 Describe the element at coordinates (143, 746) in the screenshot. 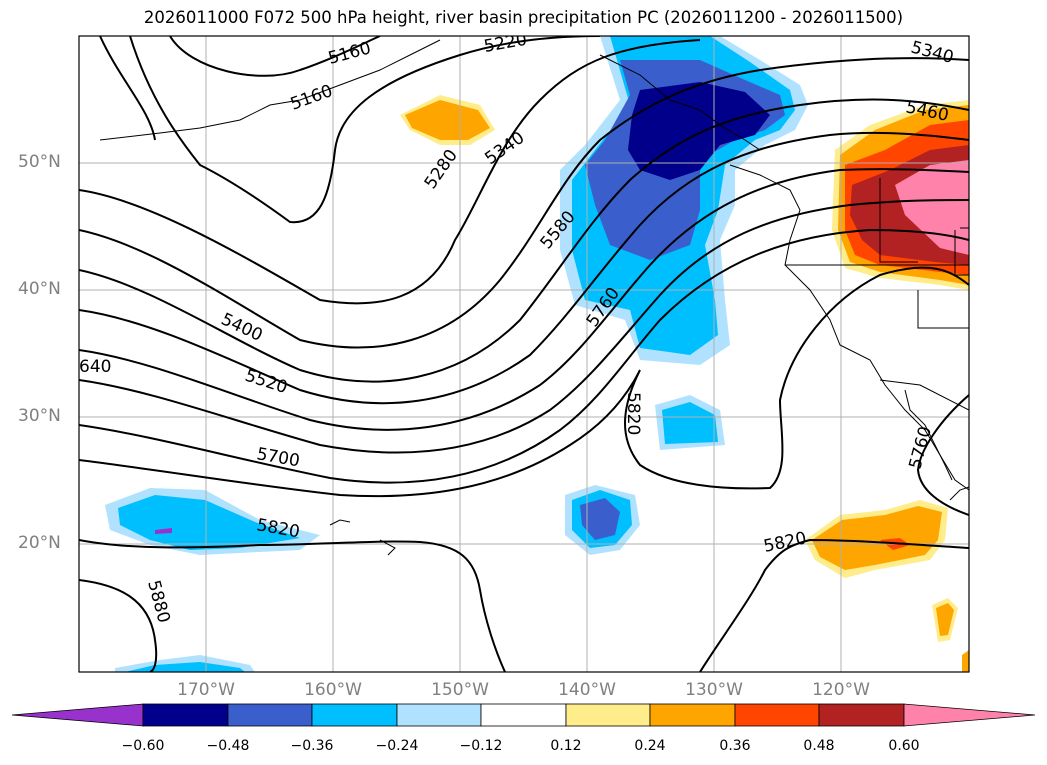

I see `colorbar-tick: −0.60` at that location.